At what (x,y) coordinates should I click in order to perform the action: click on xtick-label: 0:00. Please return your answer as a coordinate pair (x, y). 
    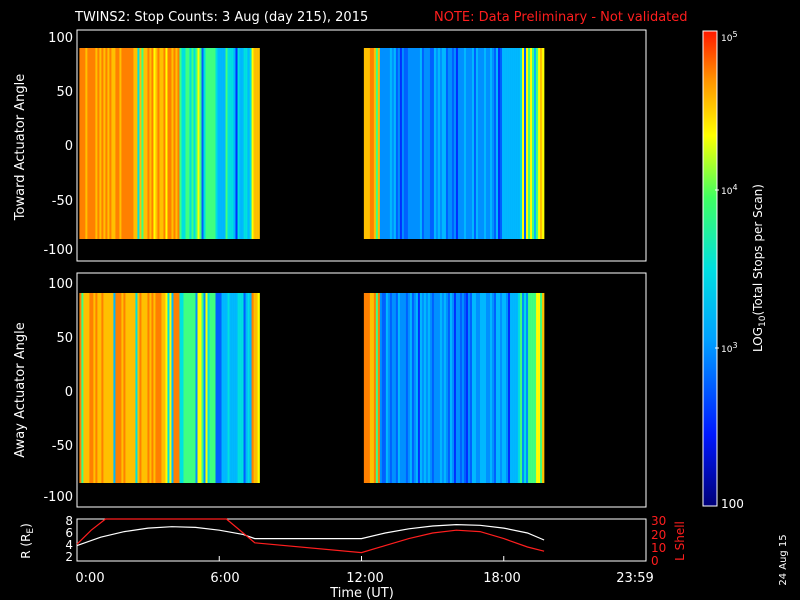
    Looking at the image, I should click on (89, 578).